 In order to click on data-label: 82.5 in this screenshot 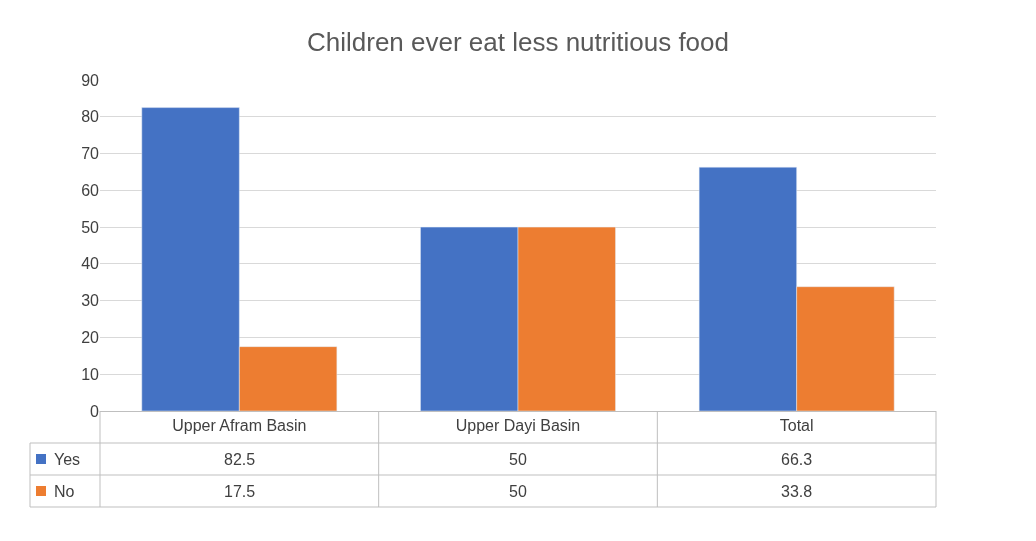, I will do `click(240, 459)`.